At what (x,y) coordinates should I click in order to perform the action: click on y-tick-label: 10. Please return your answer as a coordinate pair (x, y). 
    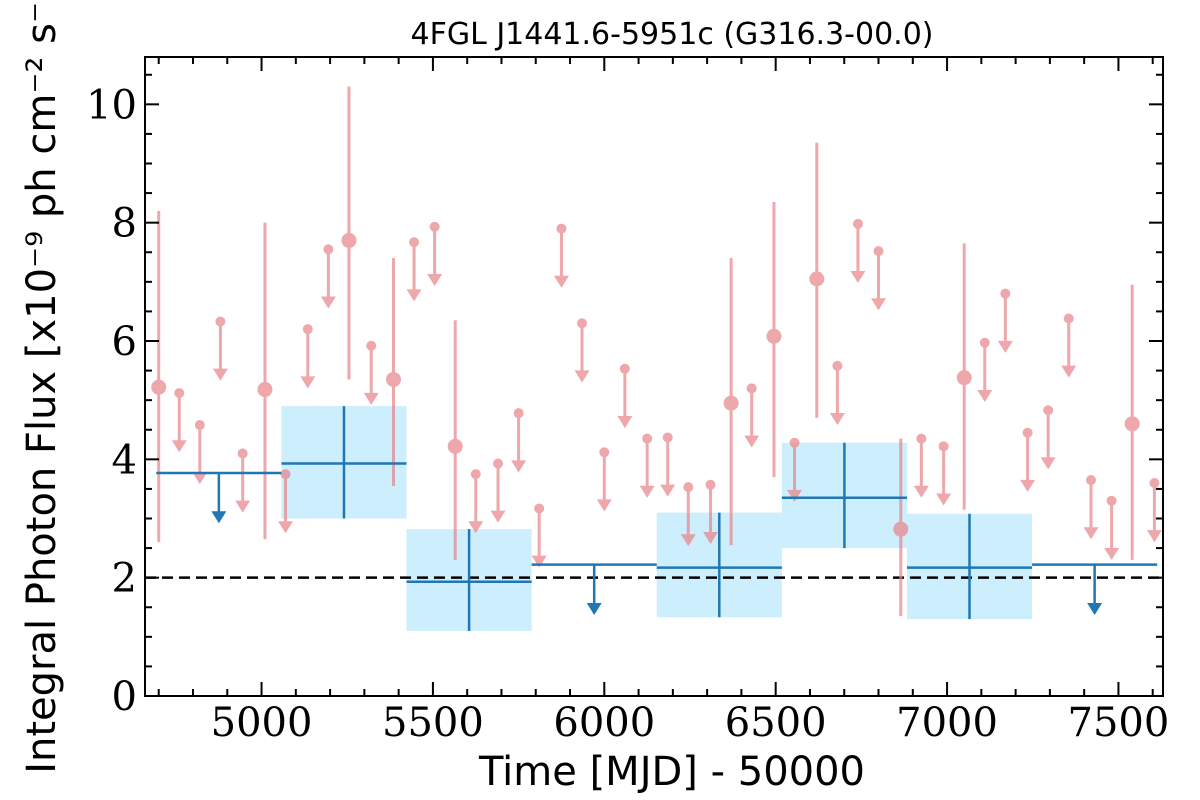
    Looking at the image, I should click on (111, 105).